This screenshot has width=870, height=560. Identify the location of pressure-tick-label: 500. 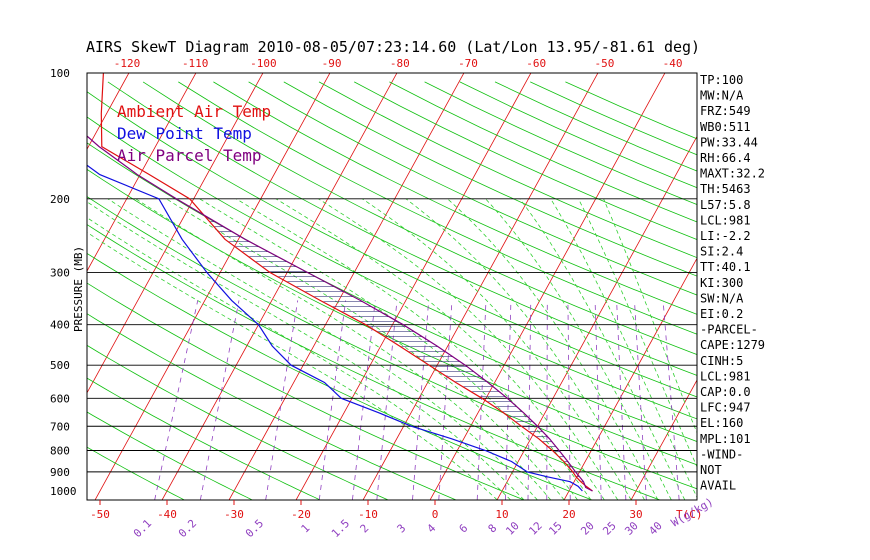
(60, 365).